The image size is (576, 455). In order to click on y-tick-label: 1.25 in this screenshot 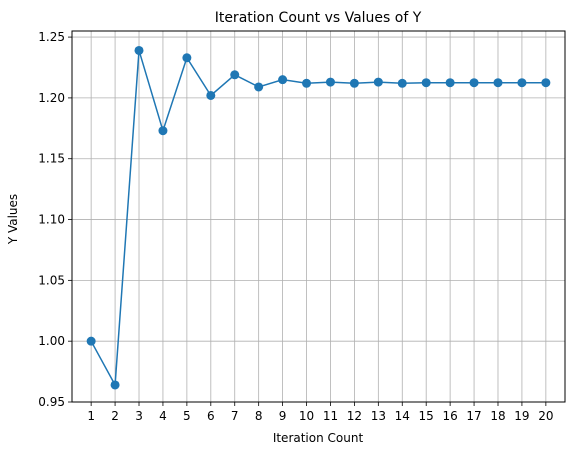, I will do `click(51, 37)`.